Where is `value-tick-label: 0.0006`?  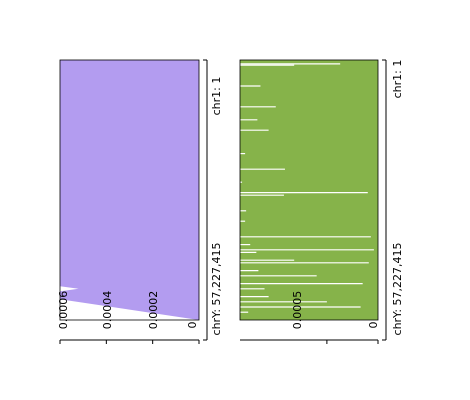 value-tick-label: 0.0006 is located at coordinates (63, 310).